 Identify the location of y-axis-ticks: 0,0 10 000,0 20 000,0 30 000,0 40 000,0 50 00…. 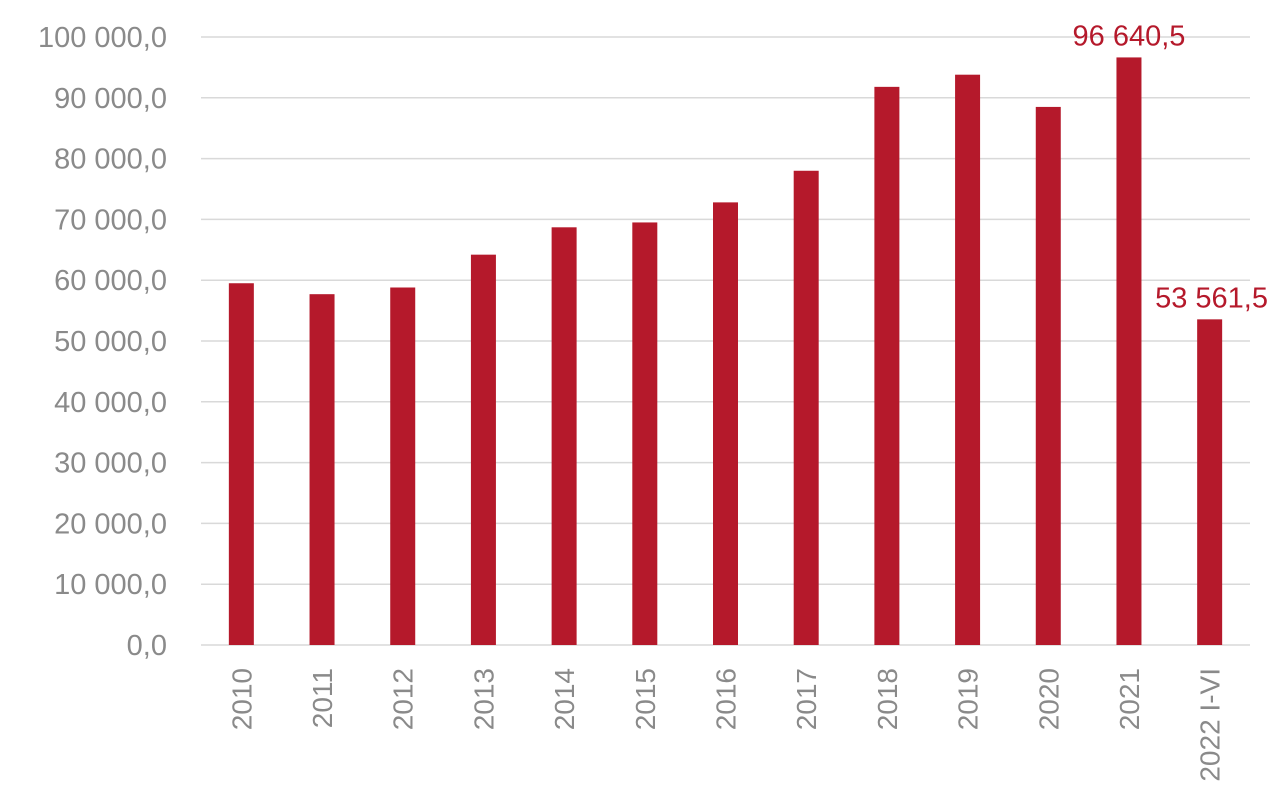
(102, 342).